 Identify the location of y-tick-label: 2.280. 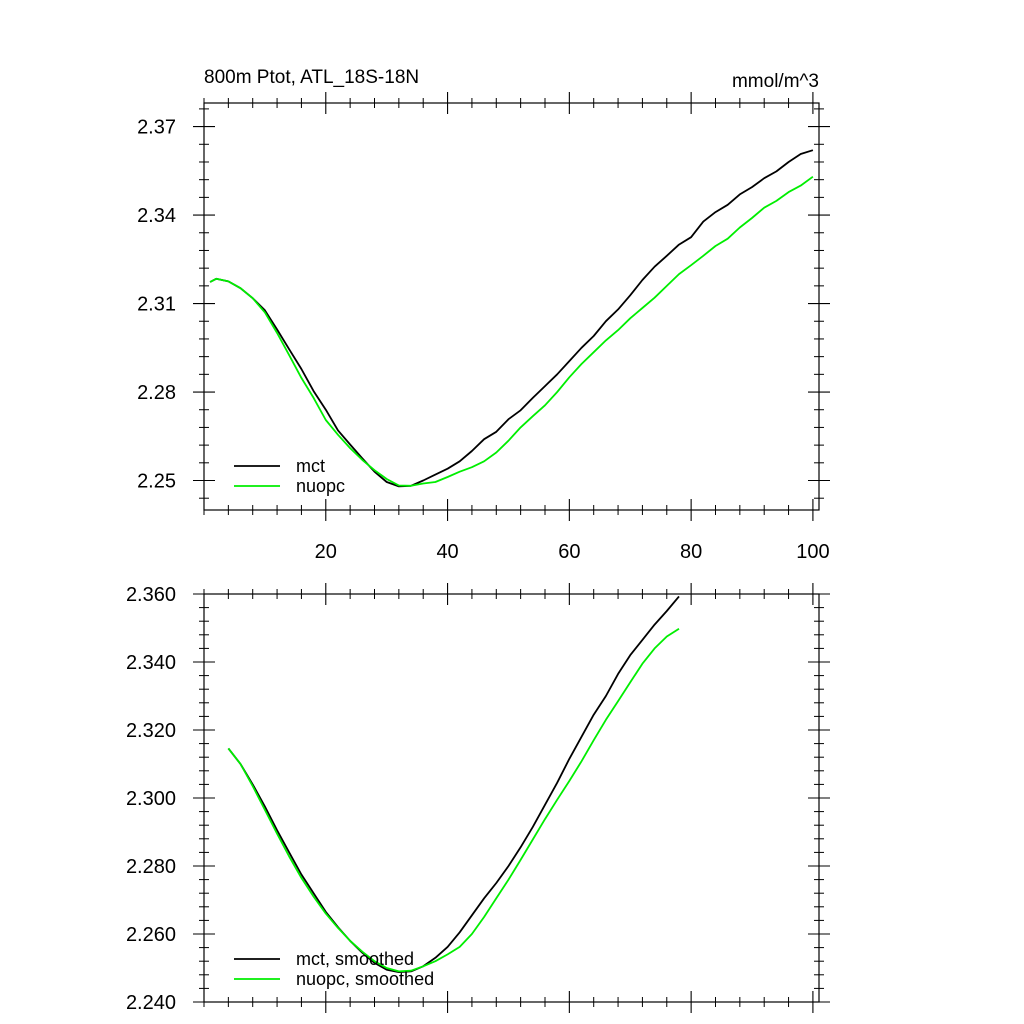
(151, 867).